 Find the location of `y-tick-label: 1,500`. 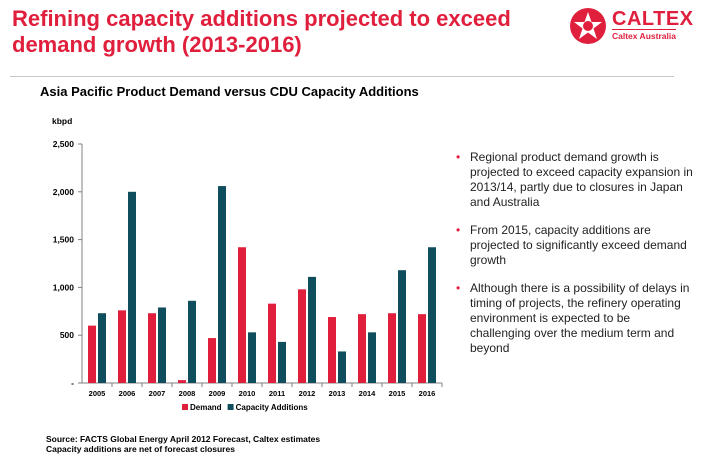

y-tick-label: 1,500 is located at coordinates (64, 240).